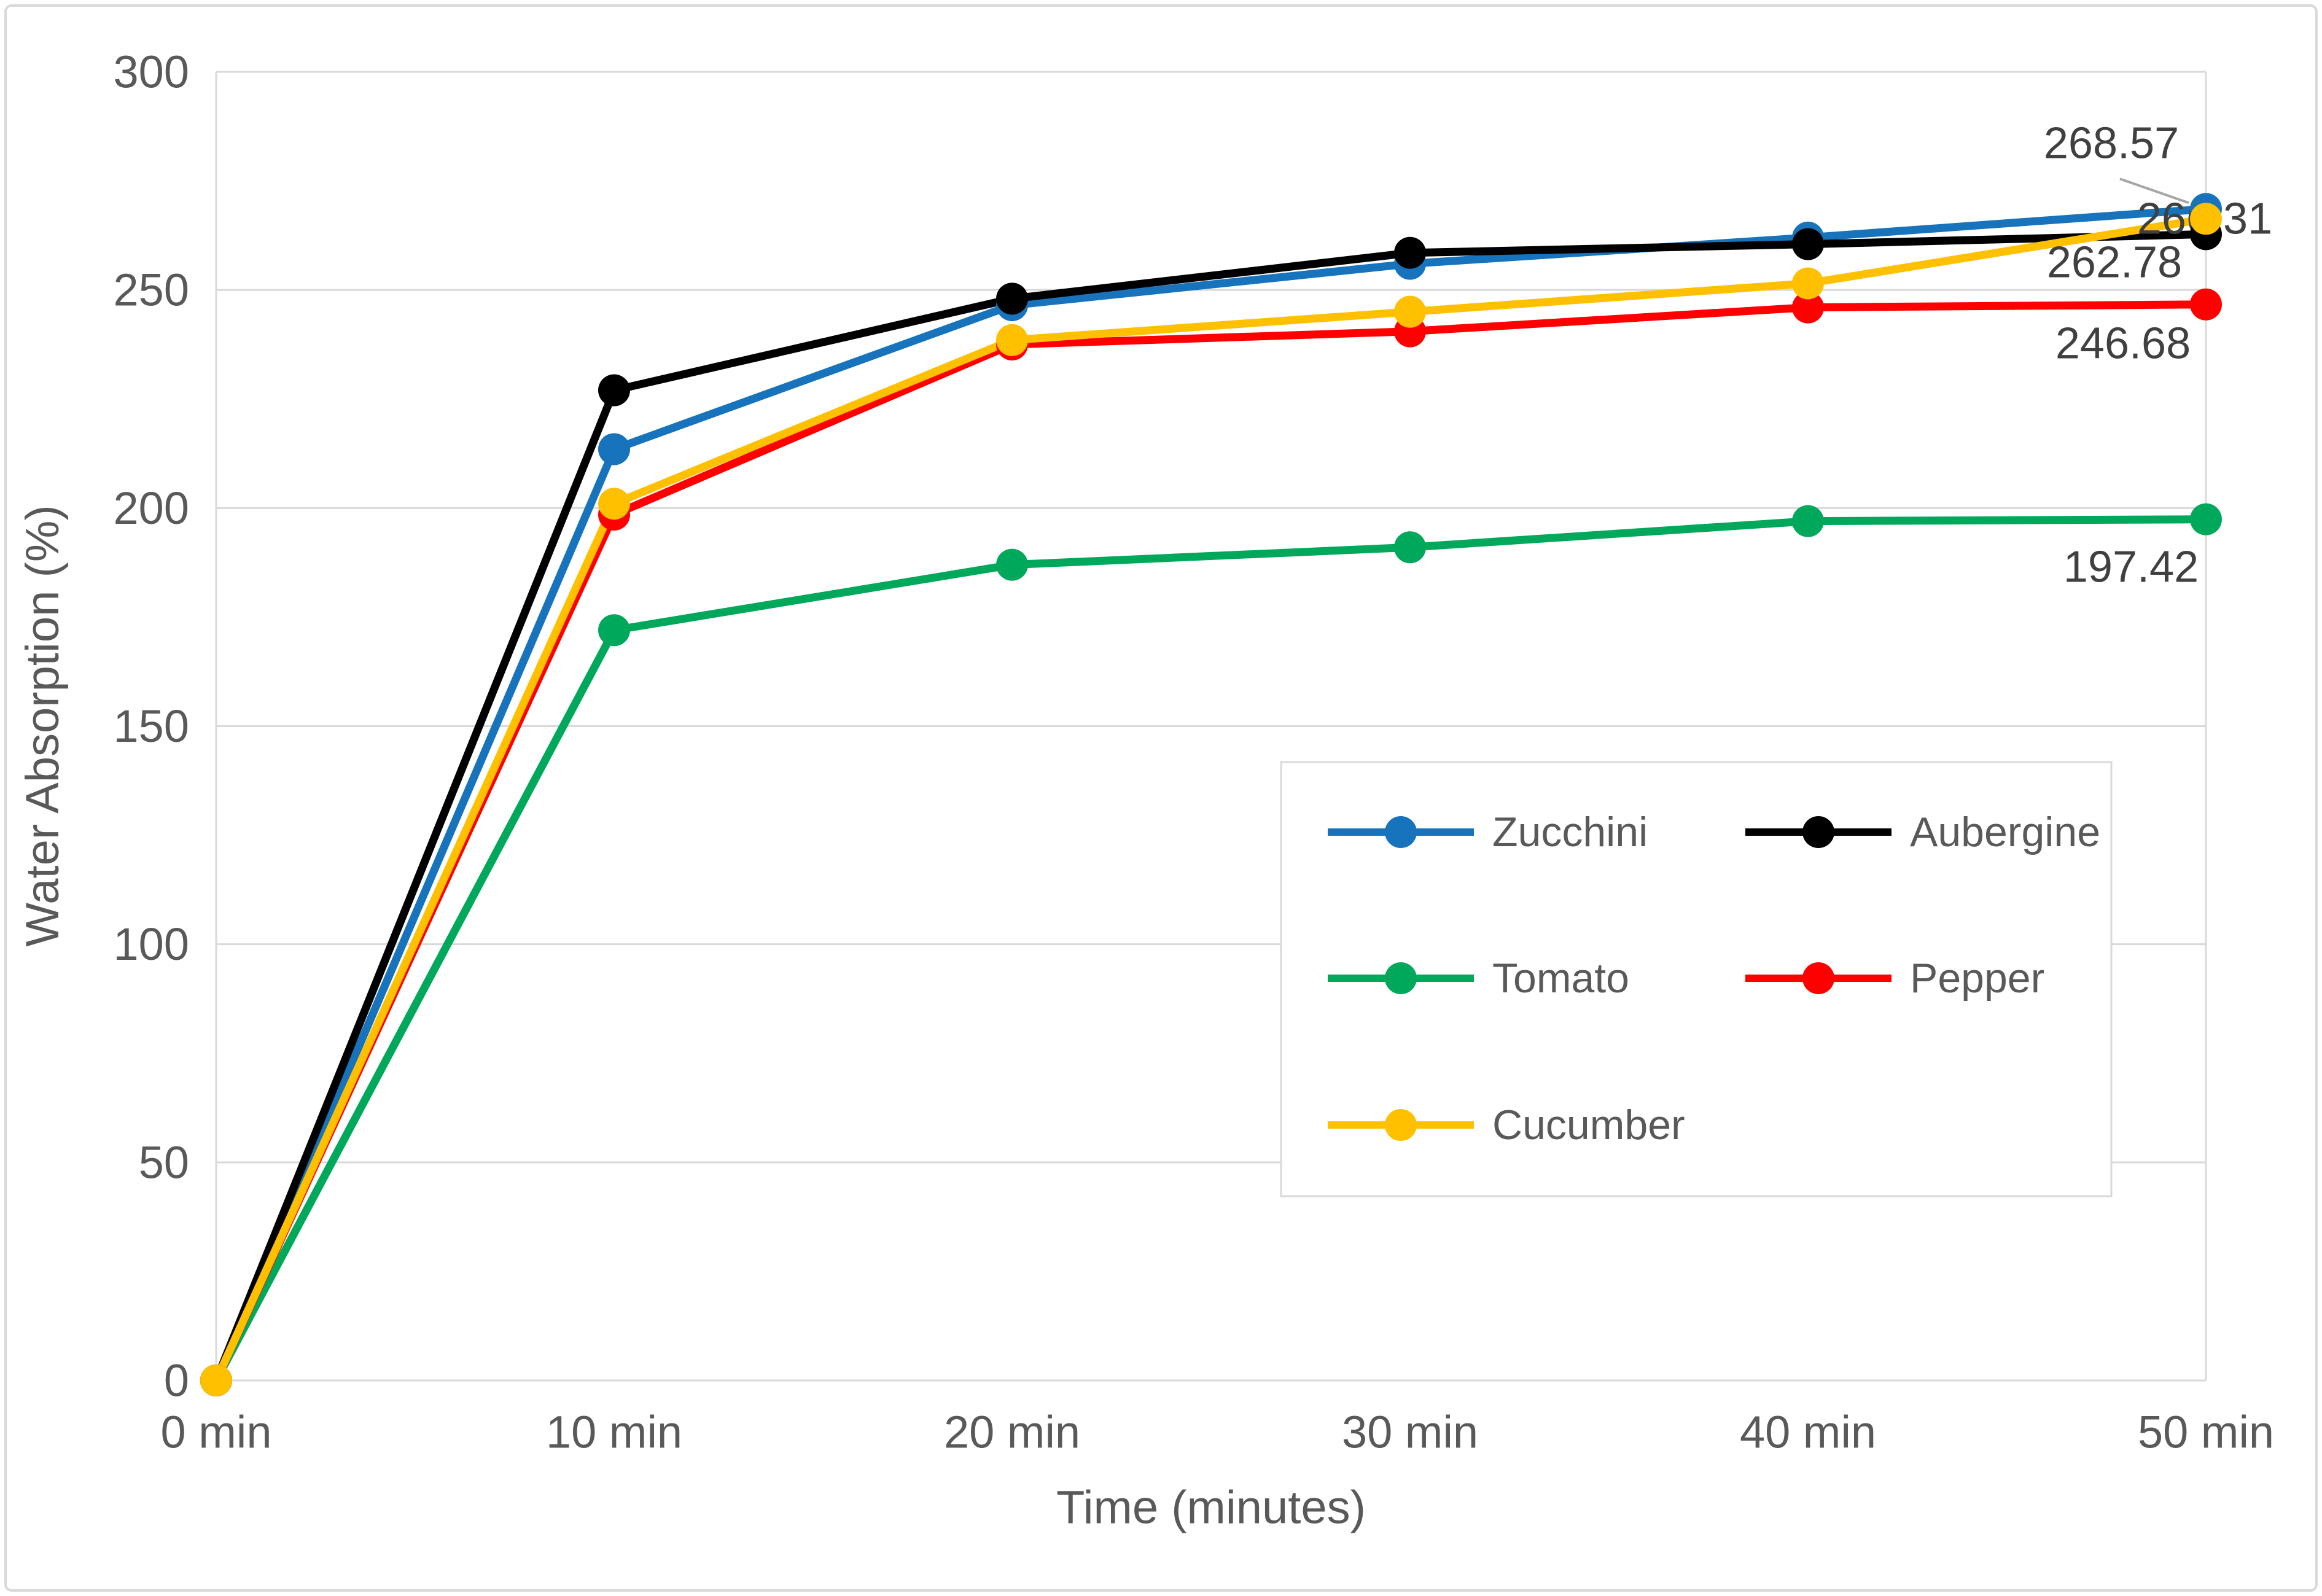  Describe the element at coordinates (151, 72) in the screenshot. I see `y-tick-label-300: 300` at that location.